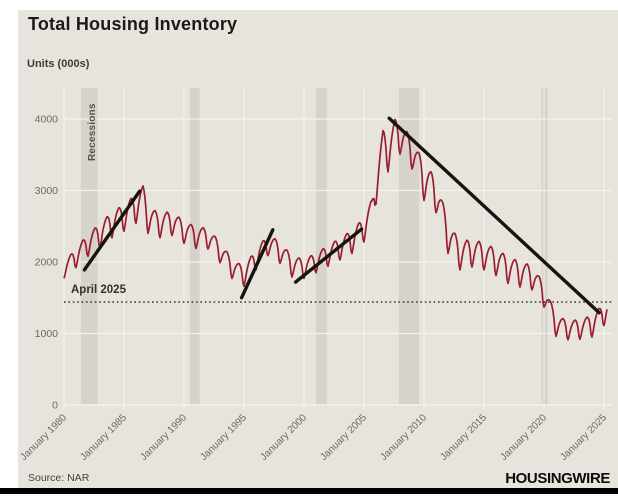 The image size is (618, 496). What do you see at coordinates (59, 478) in the screenshot?
I see `source-attribution: Source: NAR` at bounding box center [59, 478].